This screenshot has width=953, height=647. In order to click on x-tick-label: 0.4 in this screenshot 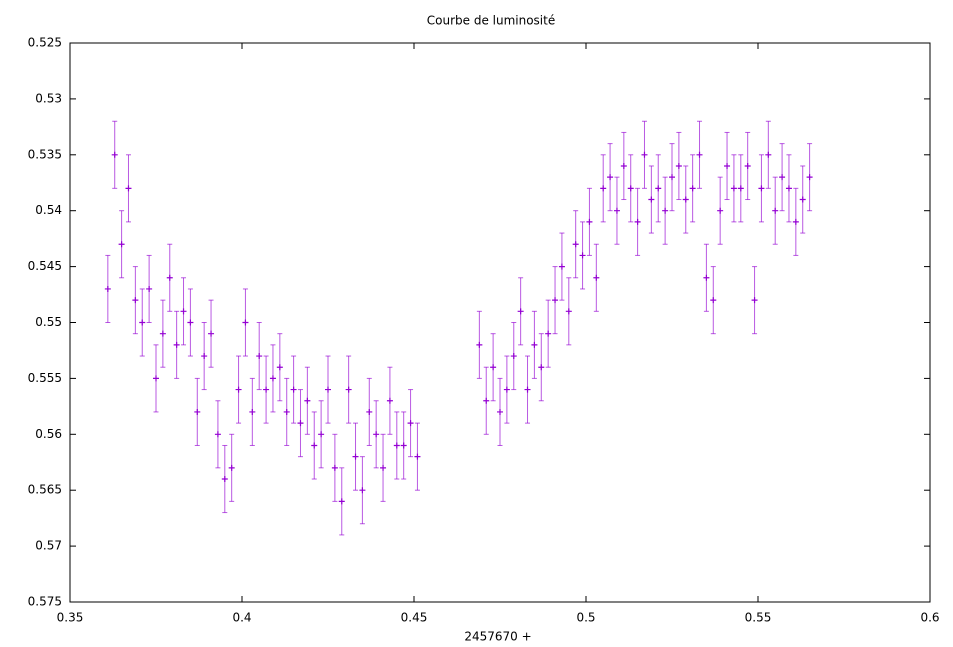, I will do `click(241, 618)`.